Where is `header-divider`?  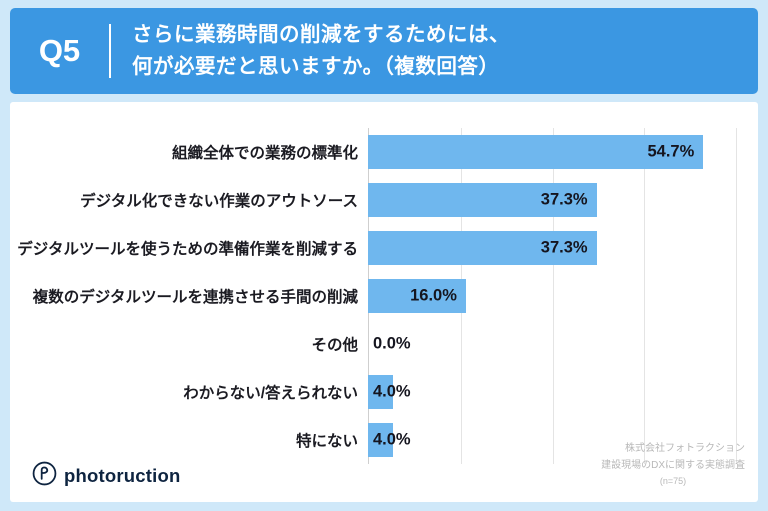 header-divider is located at coordinates (110, 51).